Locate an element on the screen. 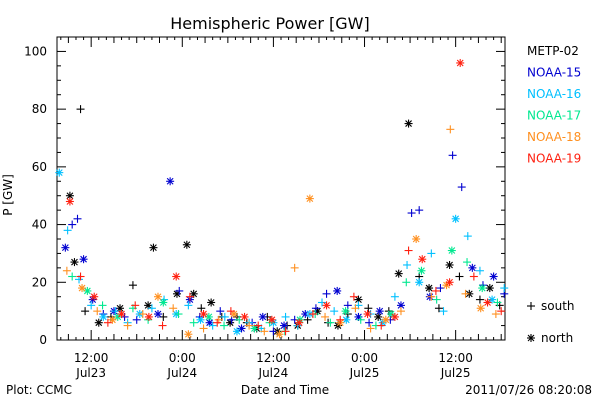  legend-symbol-south is located at coordinates (531, 306).